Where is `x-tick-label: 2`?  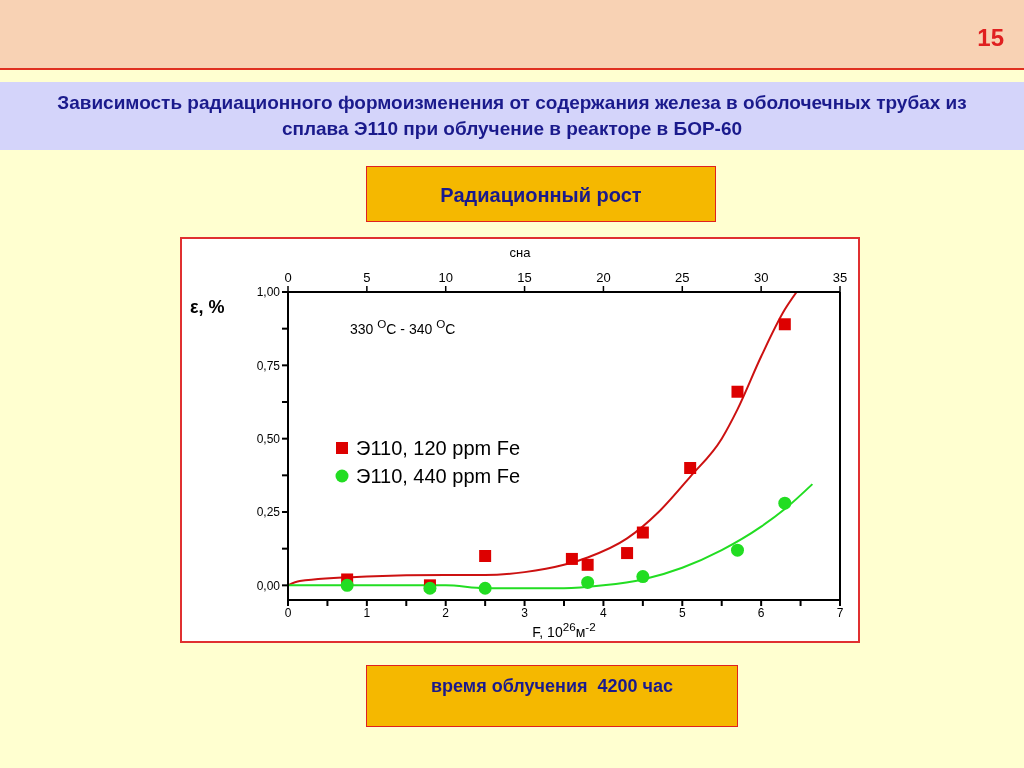 x-tick-label: 2 is located at coordinates (446, 612).